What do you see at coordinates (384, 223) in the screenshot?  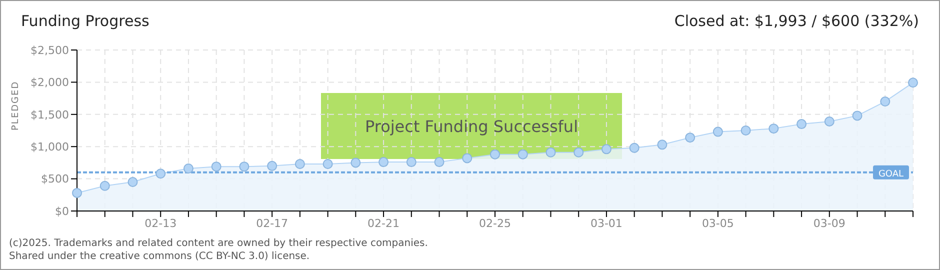 I see `x-tick-label: 02-21` at bounding box center [384, 223].